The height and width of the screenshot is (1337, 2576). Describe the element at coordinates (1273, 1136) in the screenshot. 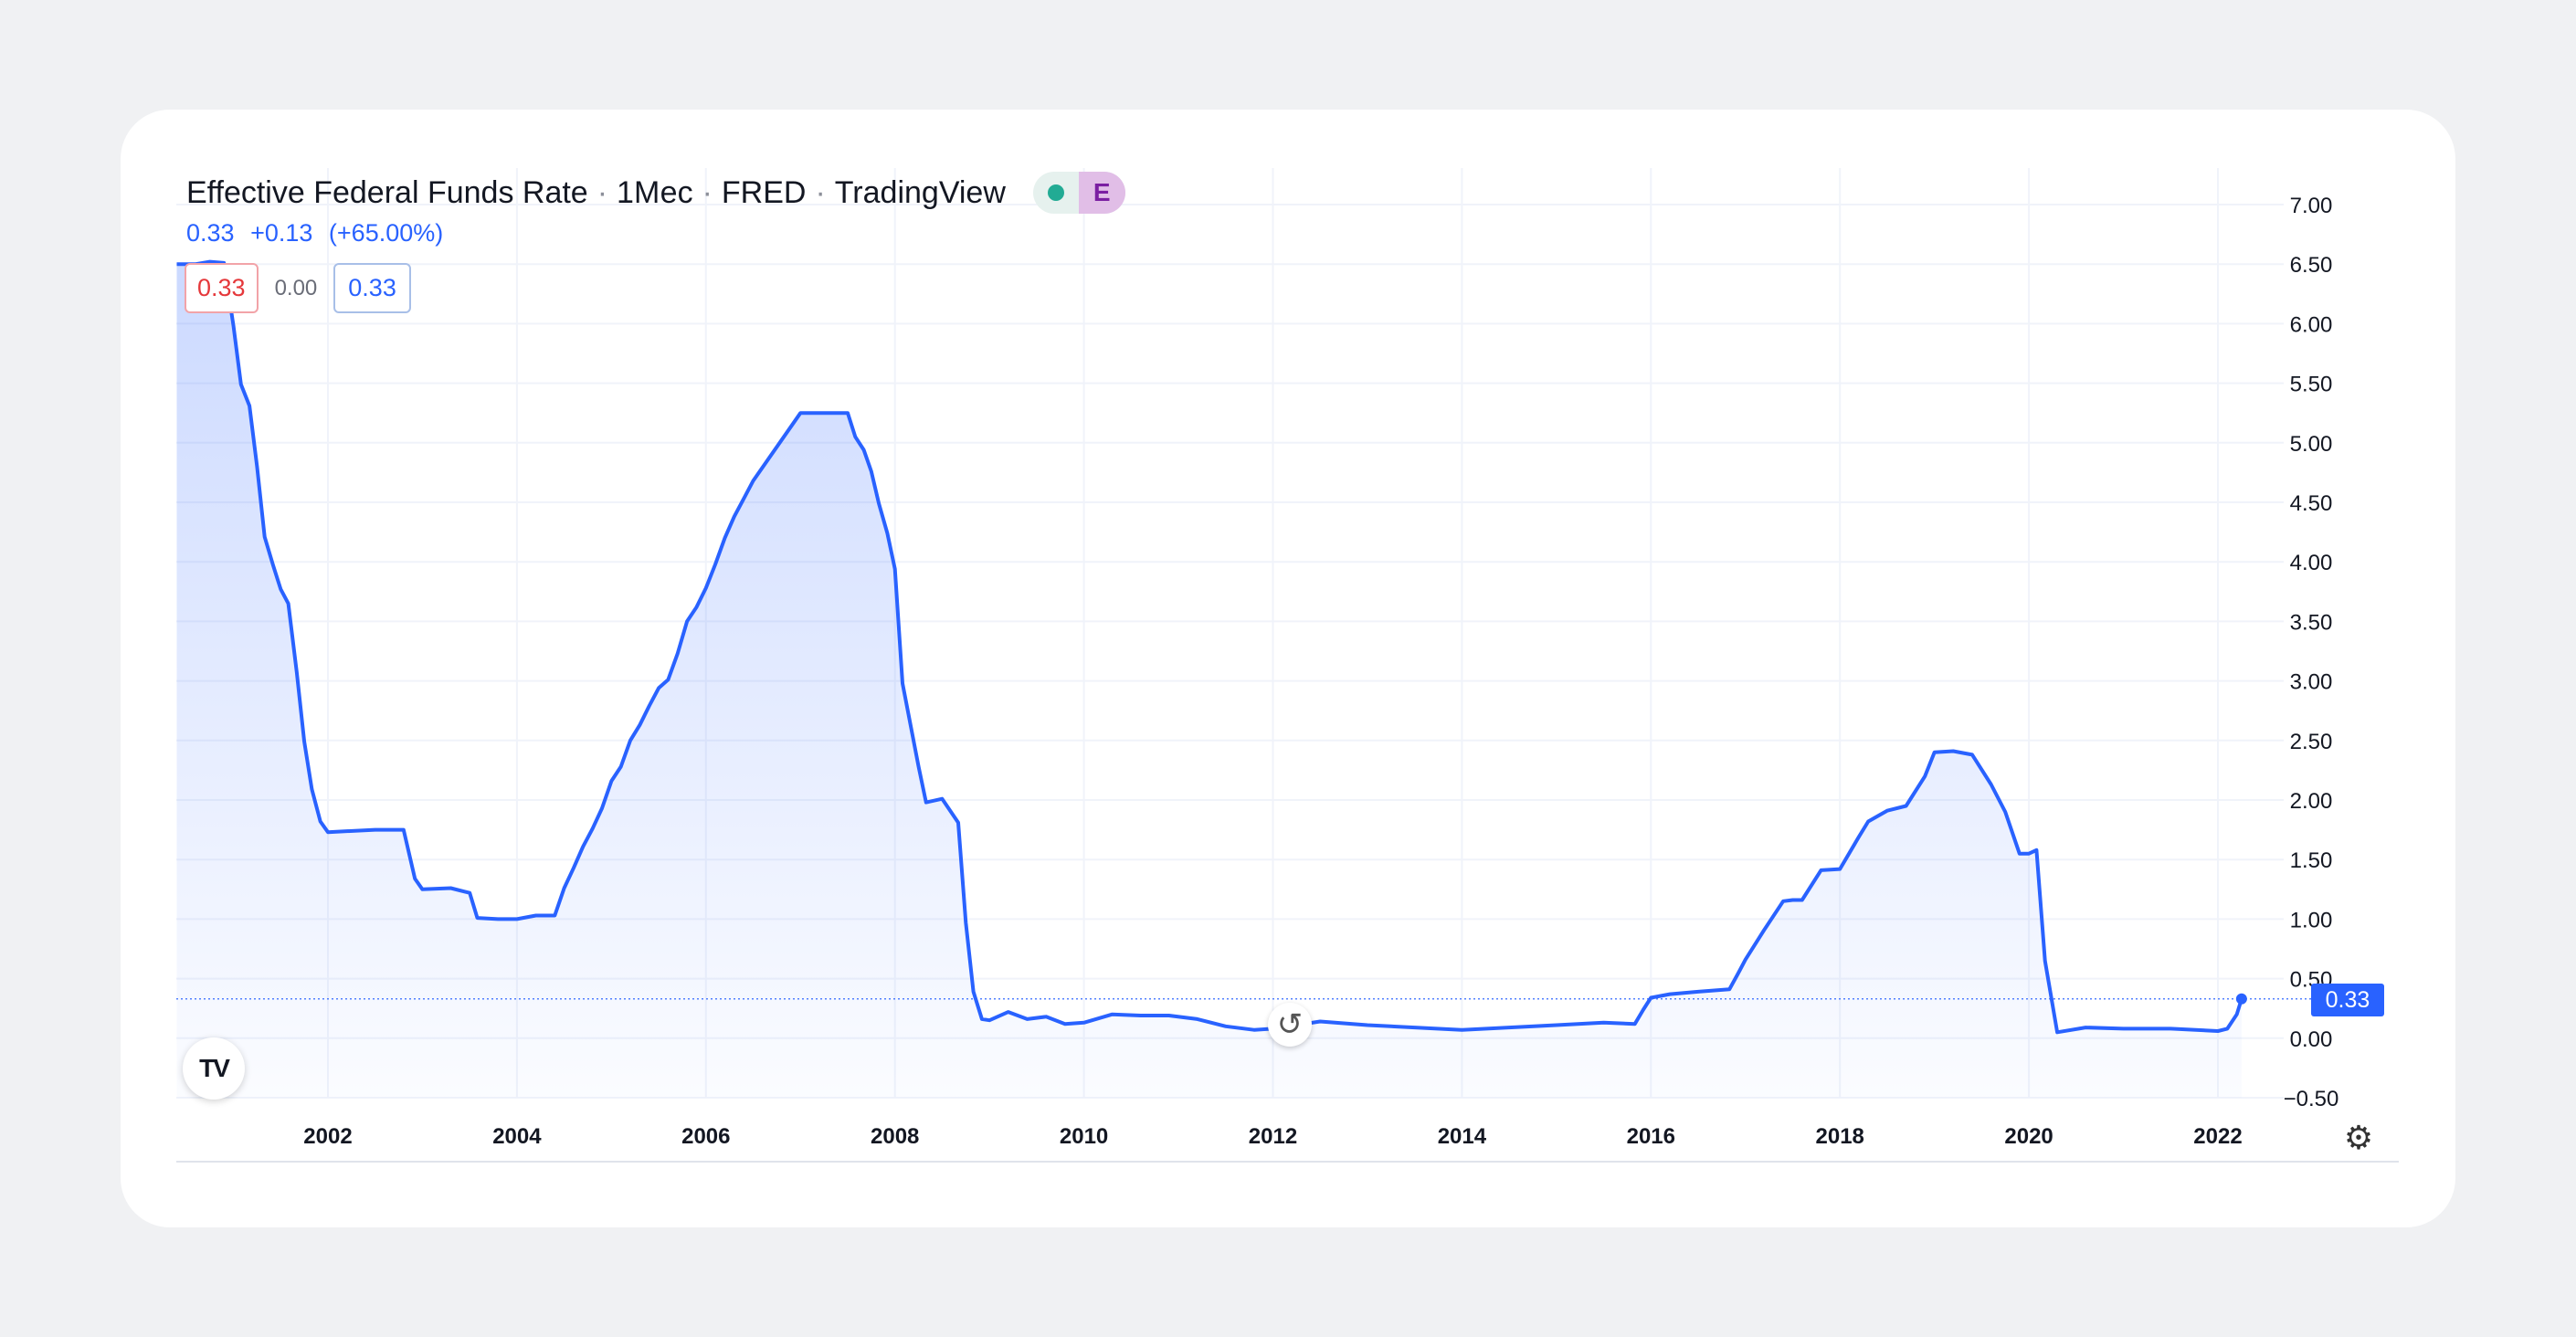

I see `x-tick-label: 2012` at that location.